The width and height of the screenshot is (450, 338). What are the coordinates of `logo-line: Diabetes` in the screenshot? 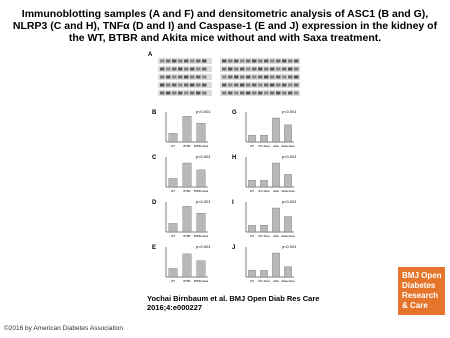 It's located at (419, 285).